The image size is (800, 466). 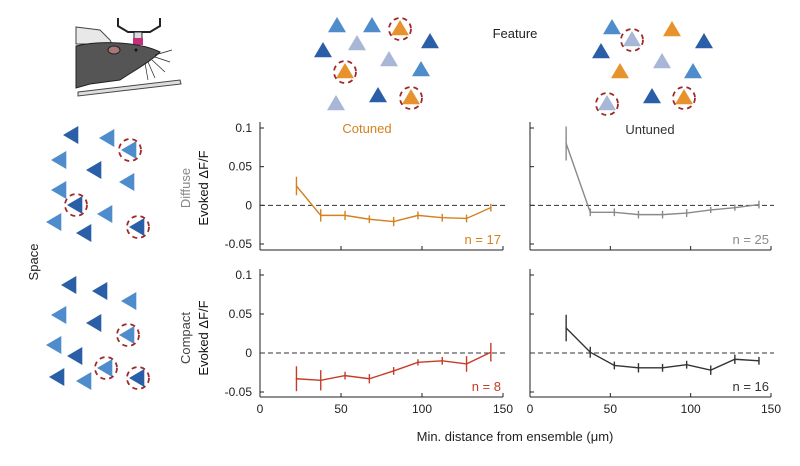 What do you see at coordinates (750, 239) in the screenshot?
I see `sample-size-label: n = 25` at bounding box center [750, 239].